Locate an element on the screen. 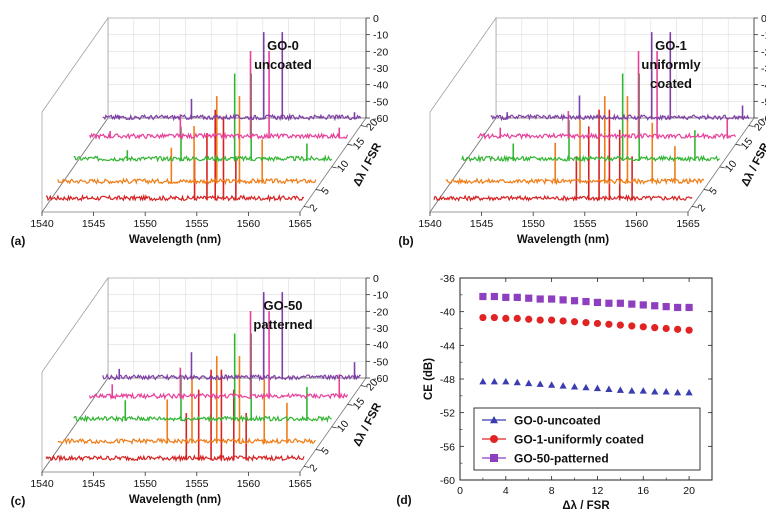 Image resolution: width=766 pixels, height=532 pixels. y-tick-label: -44 is located at coordinates (447, 346).